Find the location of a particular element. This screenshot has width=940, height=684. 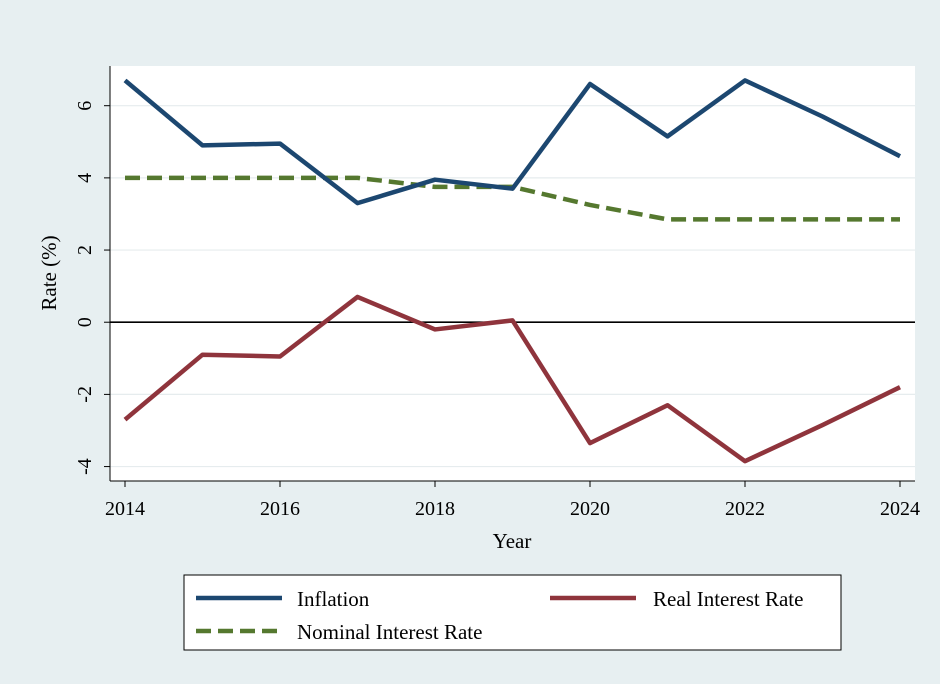

x-axis-title: Year is located at coordinates (512, 541).